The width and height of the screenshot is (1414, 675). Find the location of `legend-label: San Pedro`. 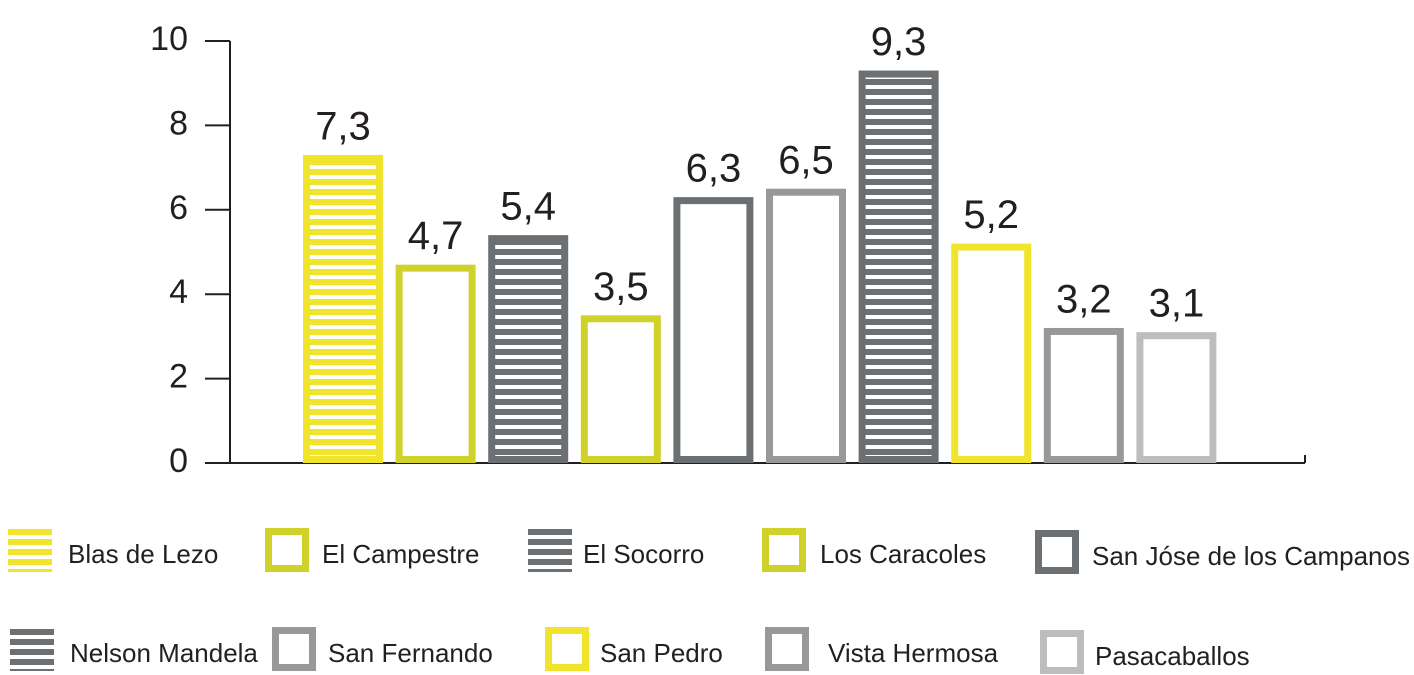

legend-label: San Pedro is located at coordinates (661, 653).